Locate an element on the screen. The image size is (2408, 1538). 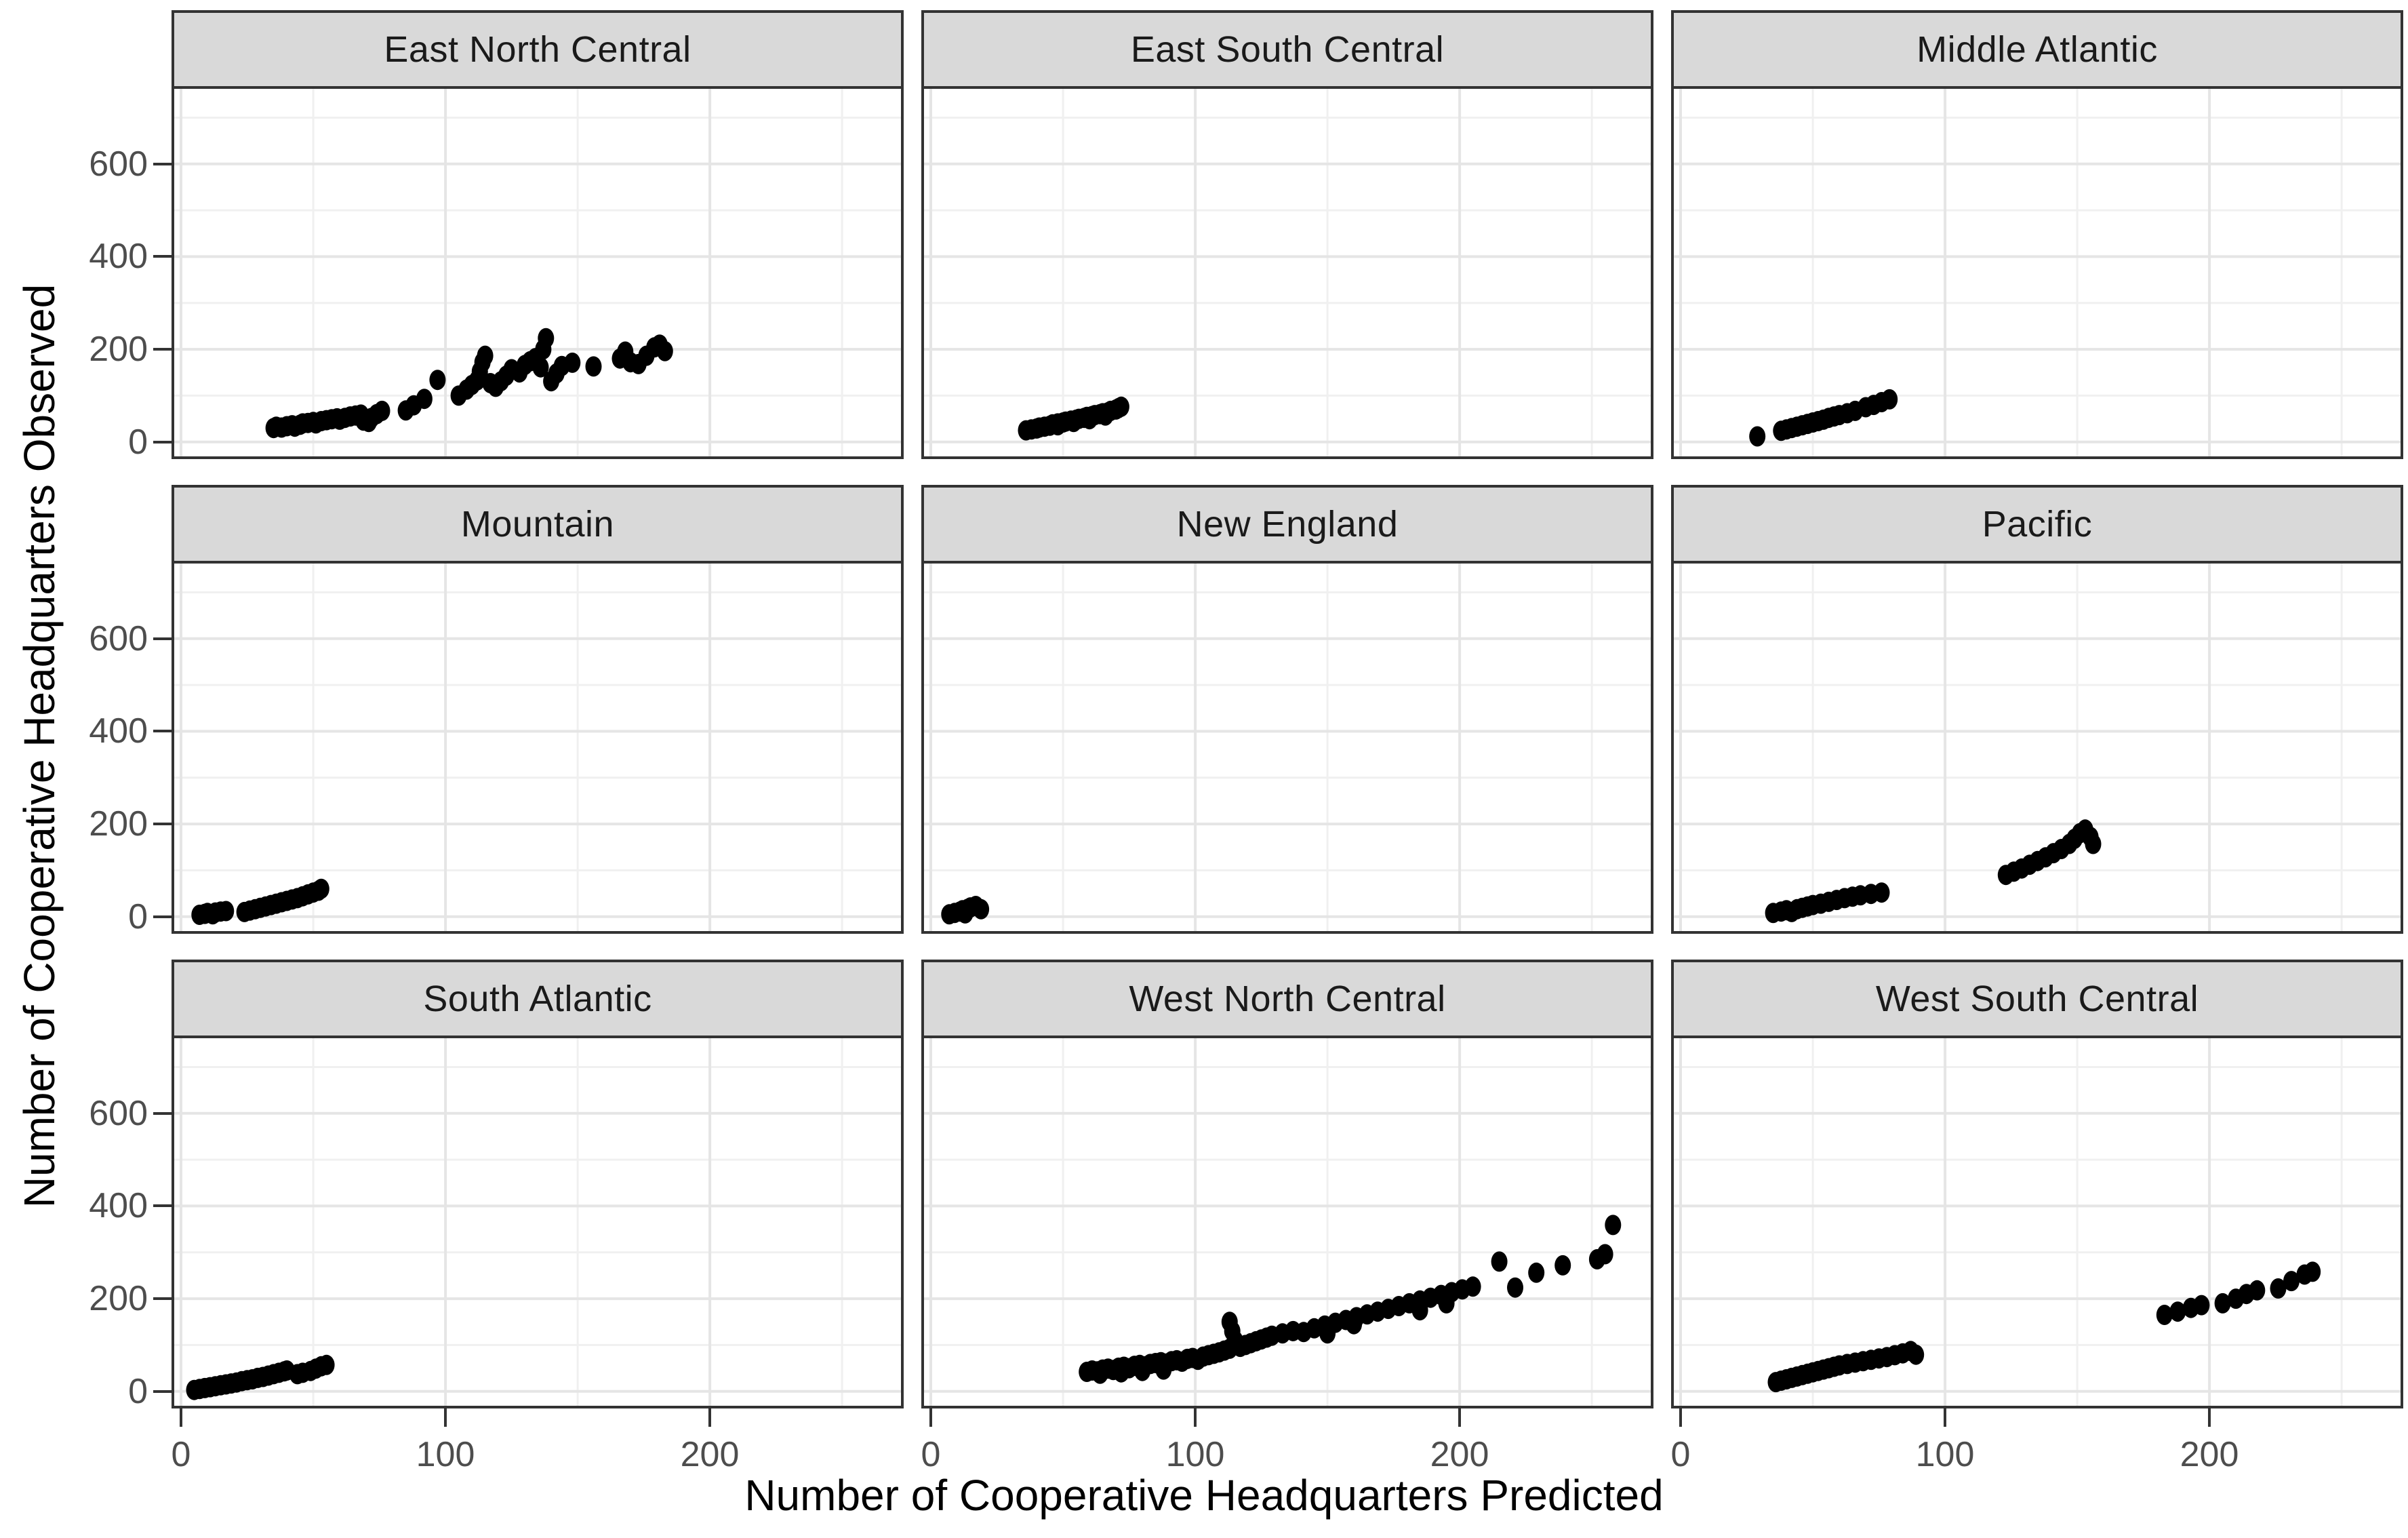
facet-strip-label: Pacific is located at coordinates (2037, 524).